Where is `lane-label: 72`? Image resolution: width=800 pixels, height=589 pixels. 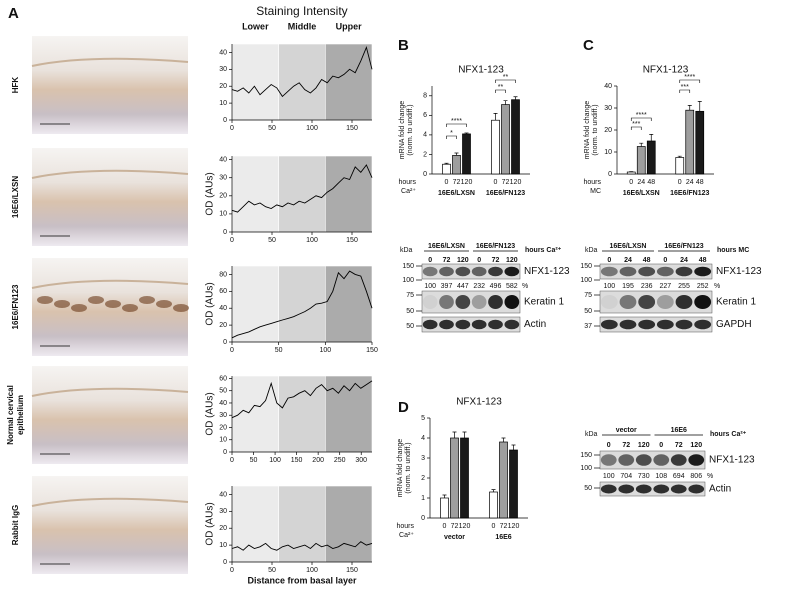
lane-label: 72 is located at coordinates (626, 445).